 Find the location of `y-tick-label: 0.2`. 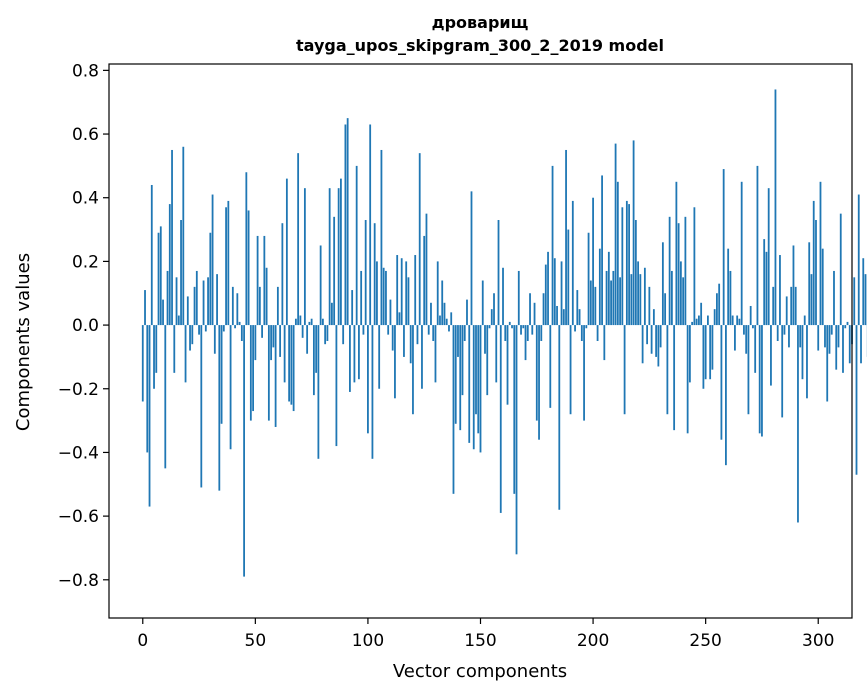

y-tick-label: 0.2 is located at coordinates (85, 262).